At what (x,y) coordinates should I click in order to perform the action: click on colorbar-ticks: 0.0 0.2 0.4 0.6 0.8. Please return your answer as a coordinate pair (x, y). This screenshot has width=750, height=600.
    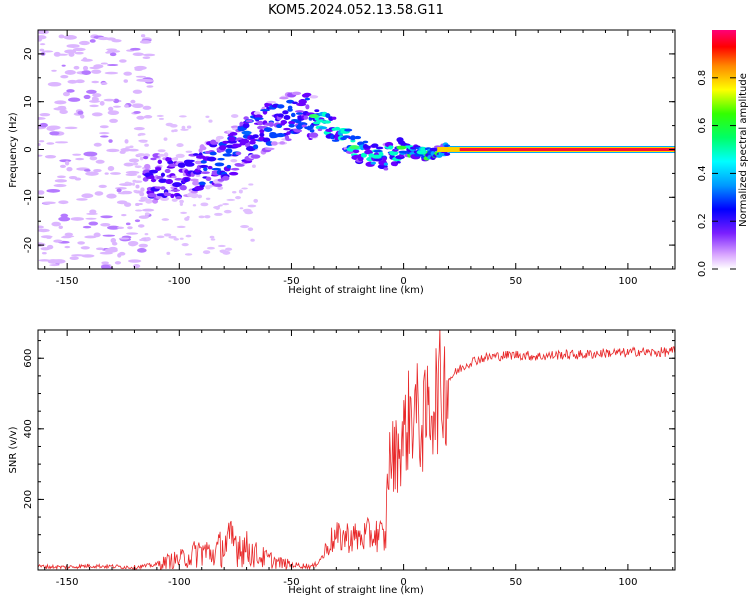
    Looking at the image, I should click on (716, 173).